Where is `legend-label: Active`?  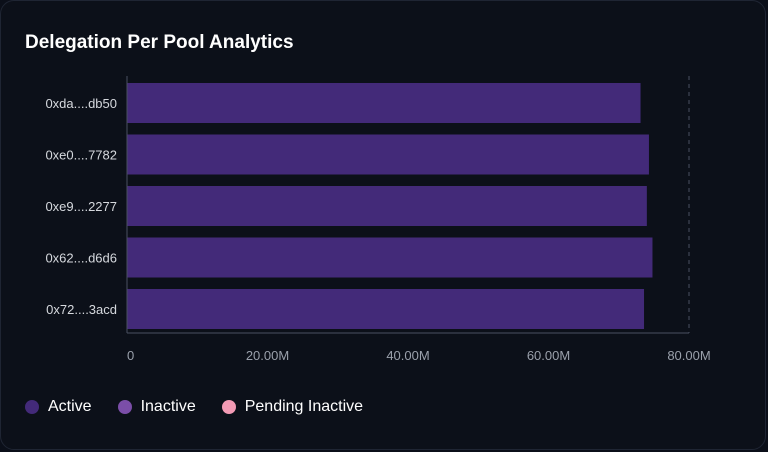 legend-label: Active is located at coordinates (70, 406).